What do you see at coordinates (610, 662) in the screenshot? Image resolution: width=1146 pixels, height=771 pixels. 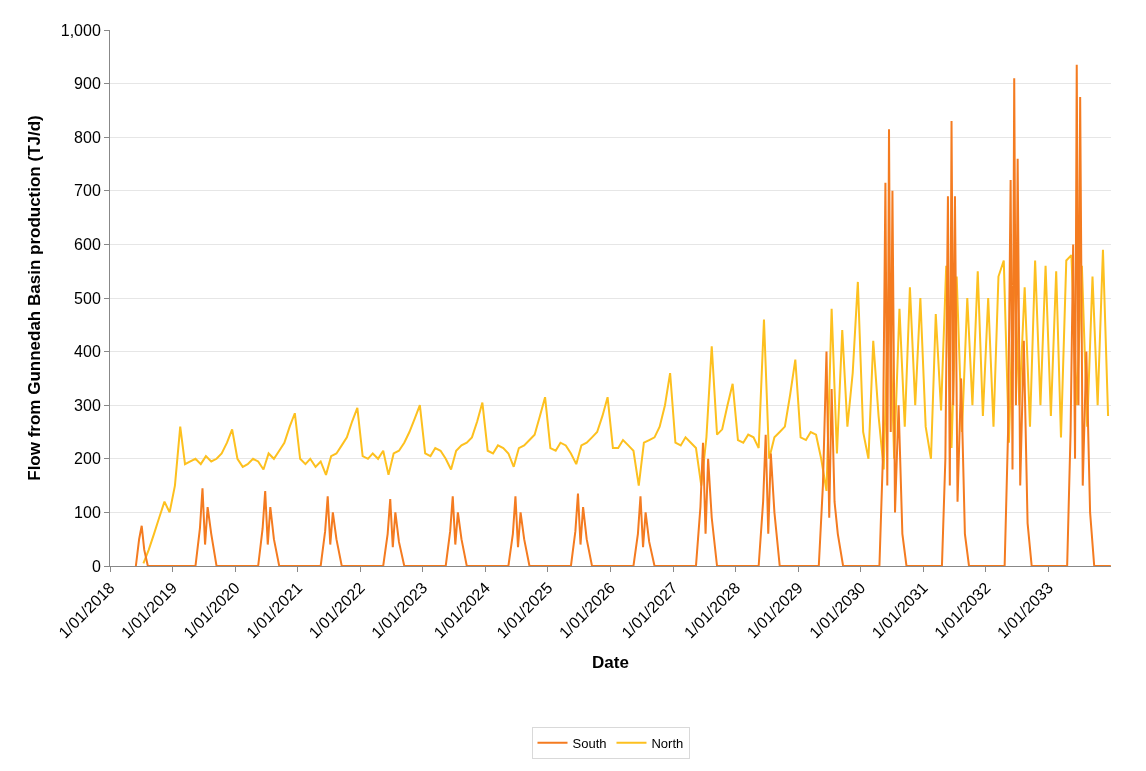 I see `x-axis-title: Date` at bounding box center [610, 662].